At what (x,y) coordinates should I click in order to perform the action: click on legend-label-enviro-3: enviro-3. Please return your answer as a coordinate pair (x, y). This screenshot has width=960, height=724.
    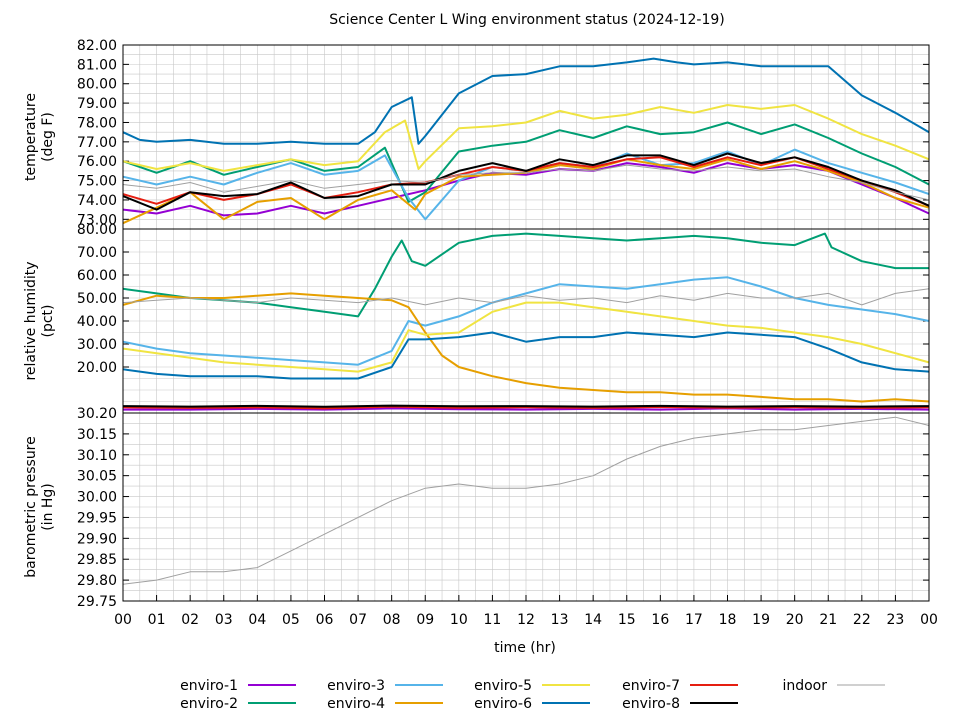
    Looking at the image, I should click on (356, 686).